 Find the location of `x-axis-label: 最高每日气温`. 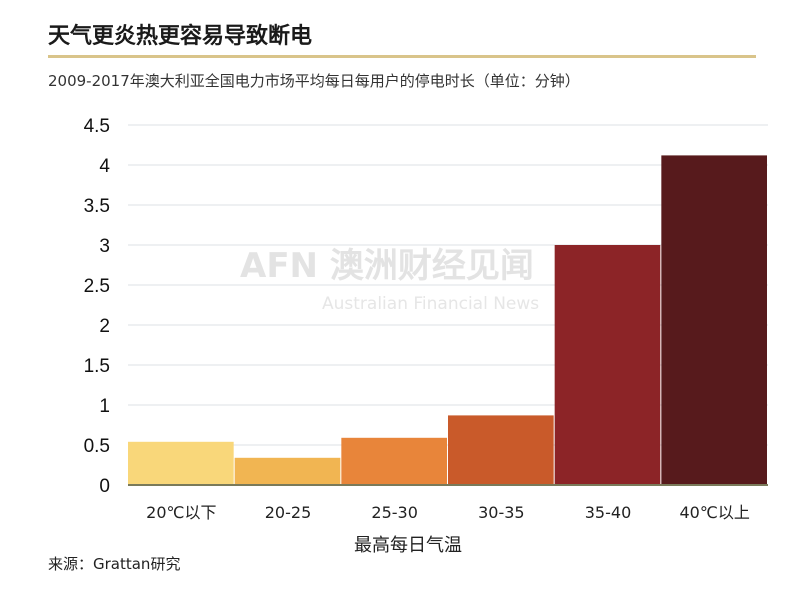

x-axis-label: 最高每日气温 is located at coordinates (408, 545).